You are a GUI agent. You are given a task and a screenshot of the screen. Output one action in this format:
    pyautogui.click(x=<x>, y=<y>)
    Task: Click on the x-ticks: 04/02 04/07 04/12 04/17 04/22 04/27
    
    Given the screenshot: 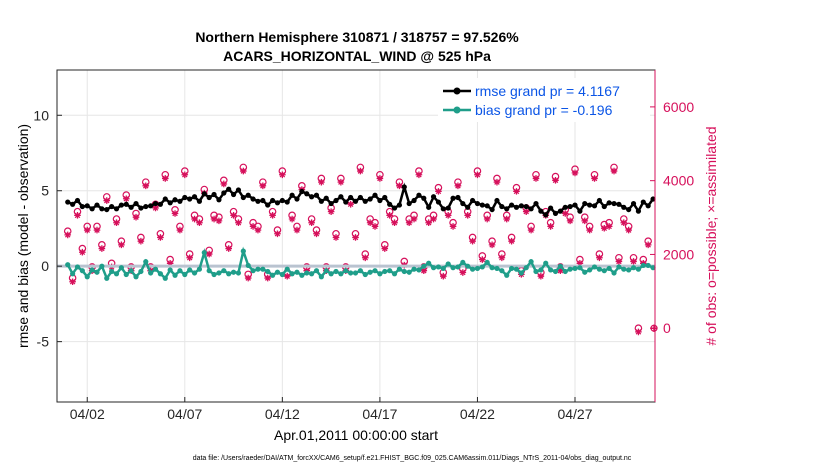 What is the action you would take?
    pyautogui.click(x=331, y=409)
    